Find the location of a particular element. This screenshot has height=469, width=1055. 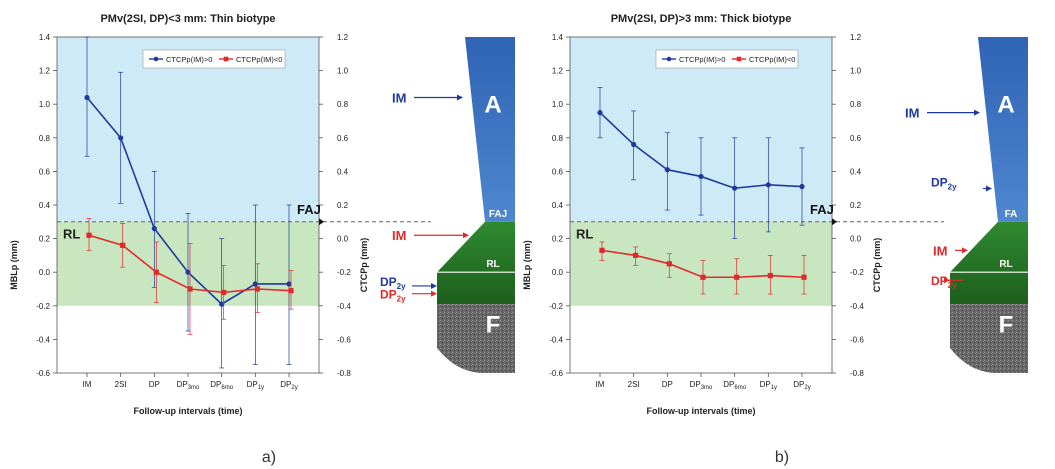

dp-red-arrowhead-icon is located at coordinates (434, 293).